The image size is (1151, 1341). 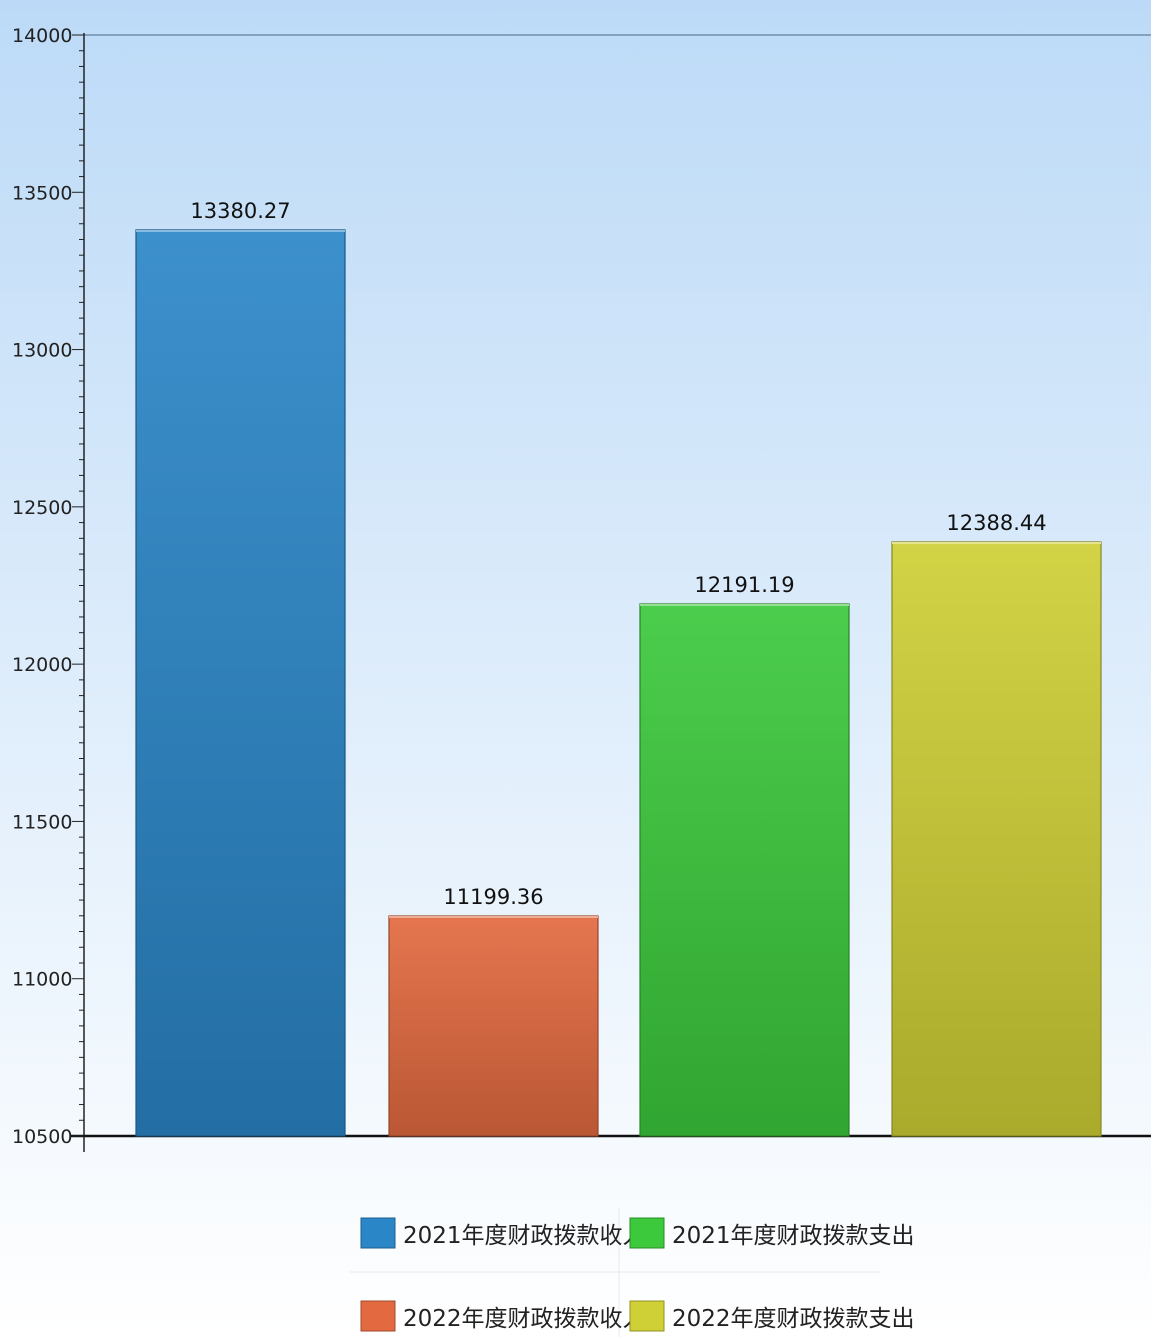 What do you see at coordinates (793, 1319) in the screenshot?
I see `legend-label: 2022年度财政拨款支出` at bounding box center [793, 1319].